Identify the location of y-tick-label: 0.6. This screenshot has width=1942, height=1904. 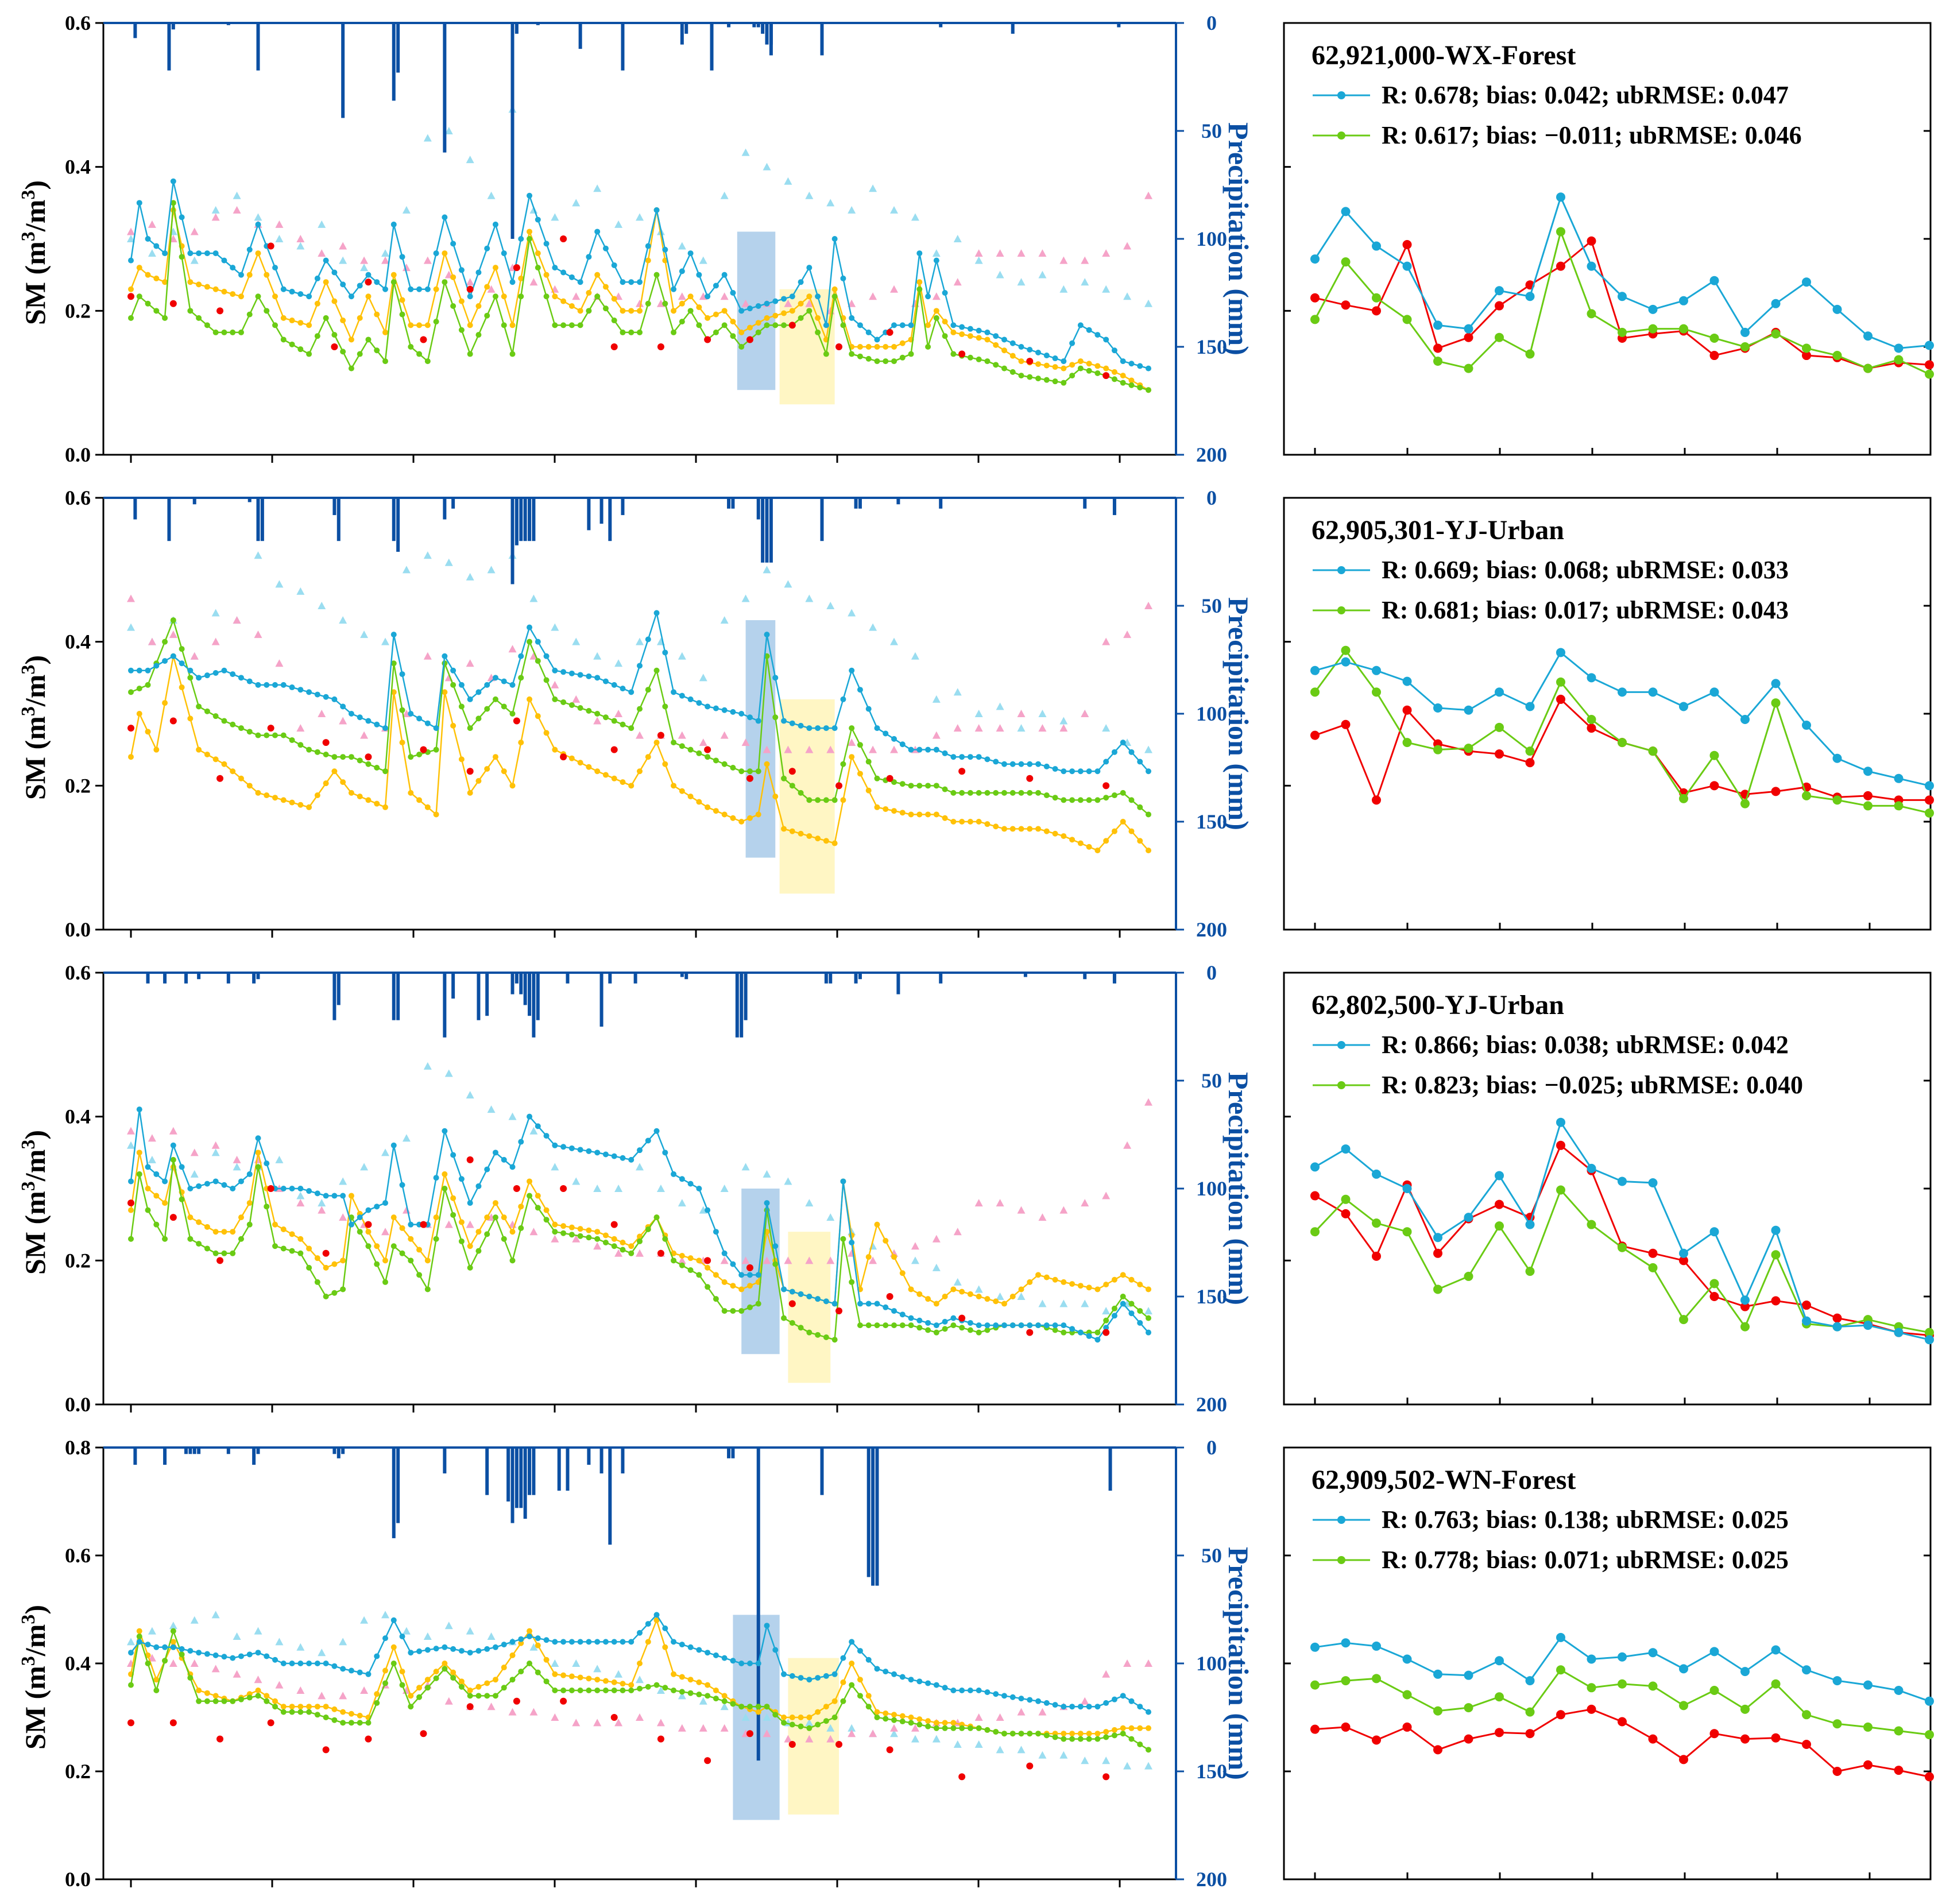
(78, 498).